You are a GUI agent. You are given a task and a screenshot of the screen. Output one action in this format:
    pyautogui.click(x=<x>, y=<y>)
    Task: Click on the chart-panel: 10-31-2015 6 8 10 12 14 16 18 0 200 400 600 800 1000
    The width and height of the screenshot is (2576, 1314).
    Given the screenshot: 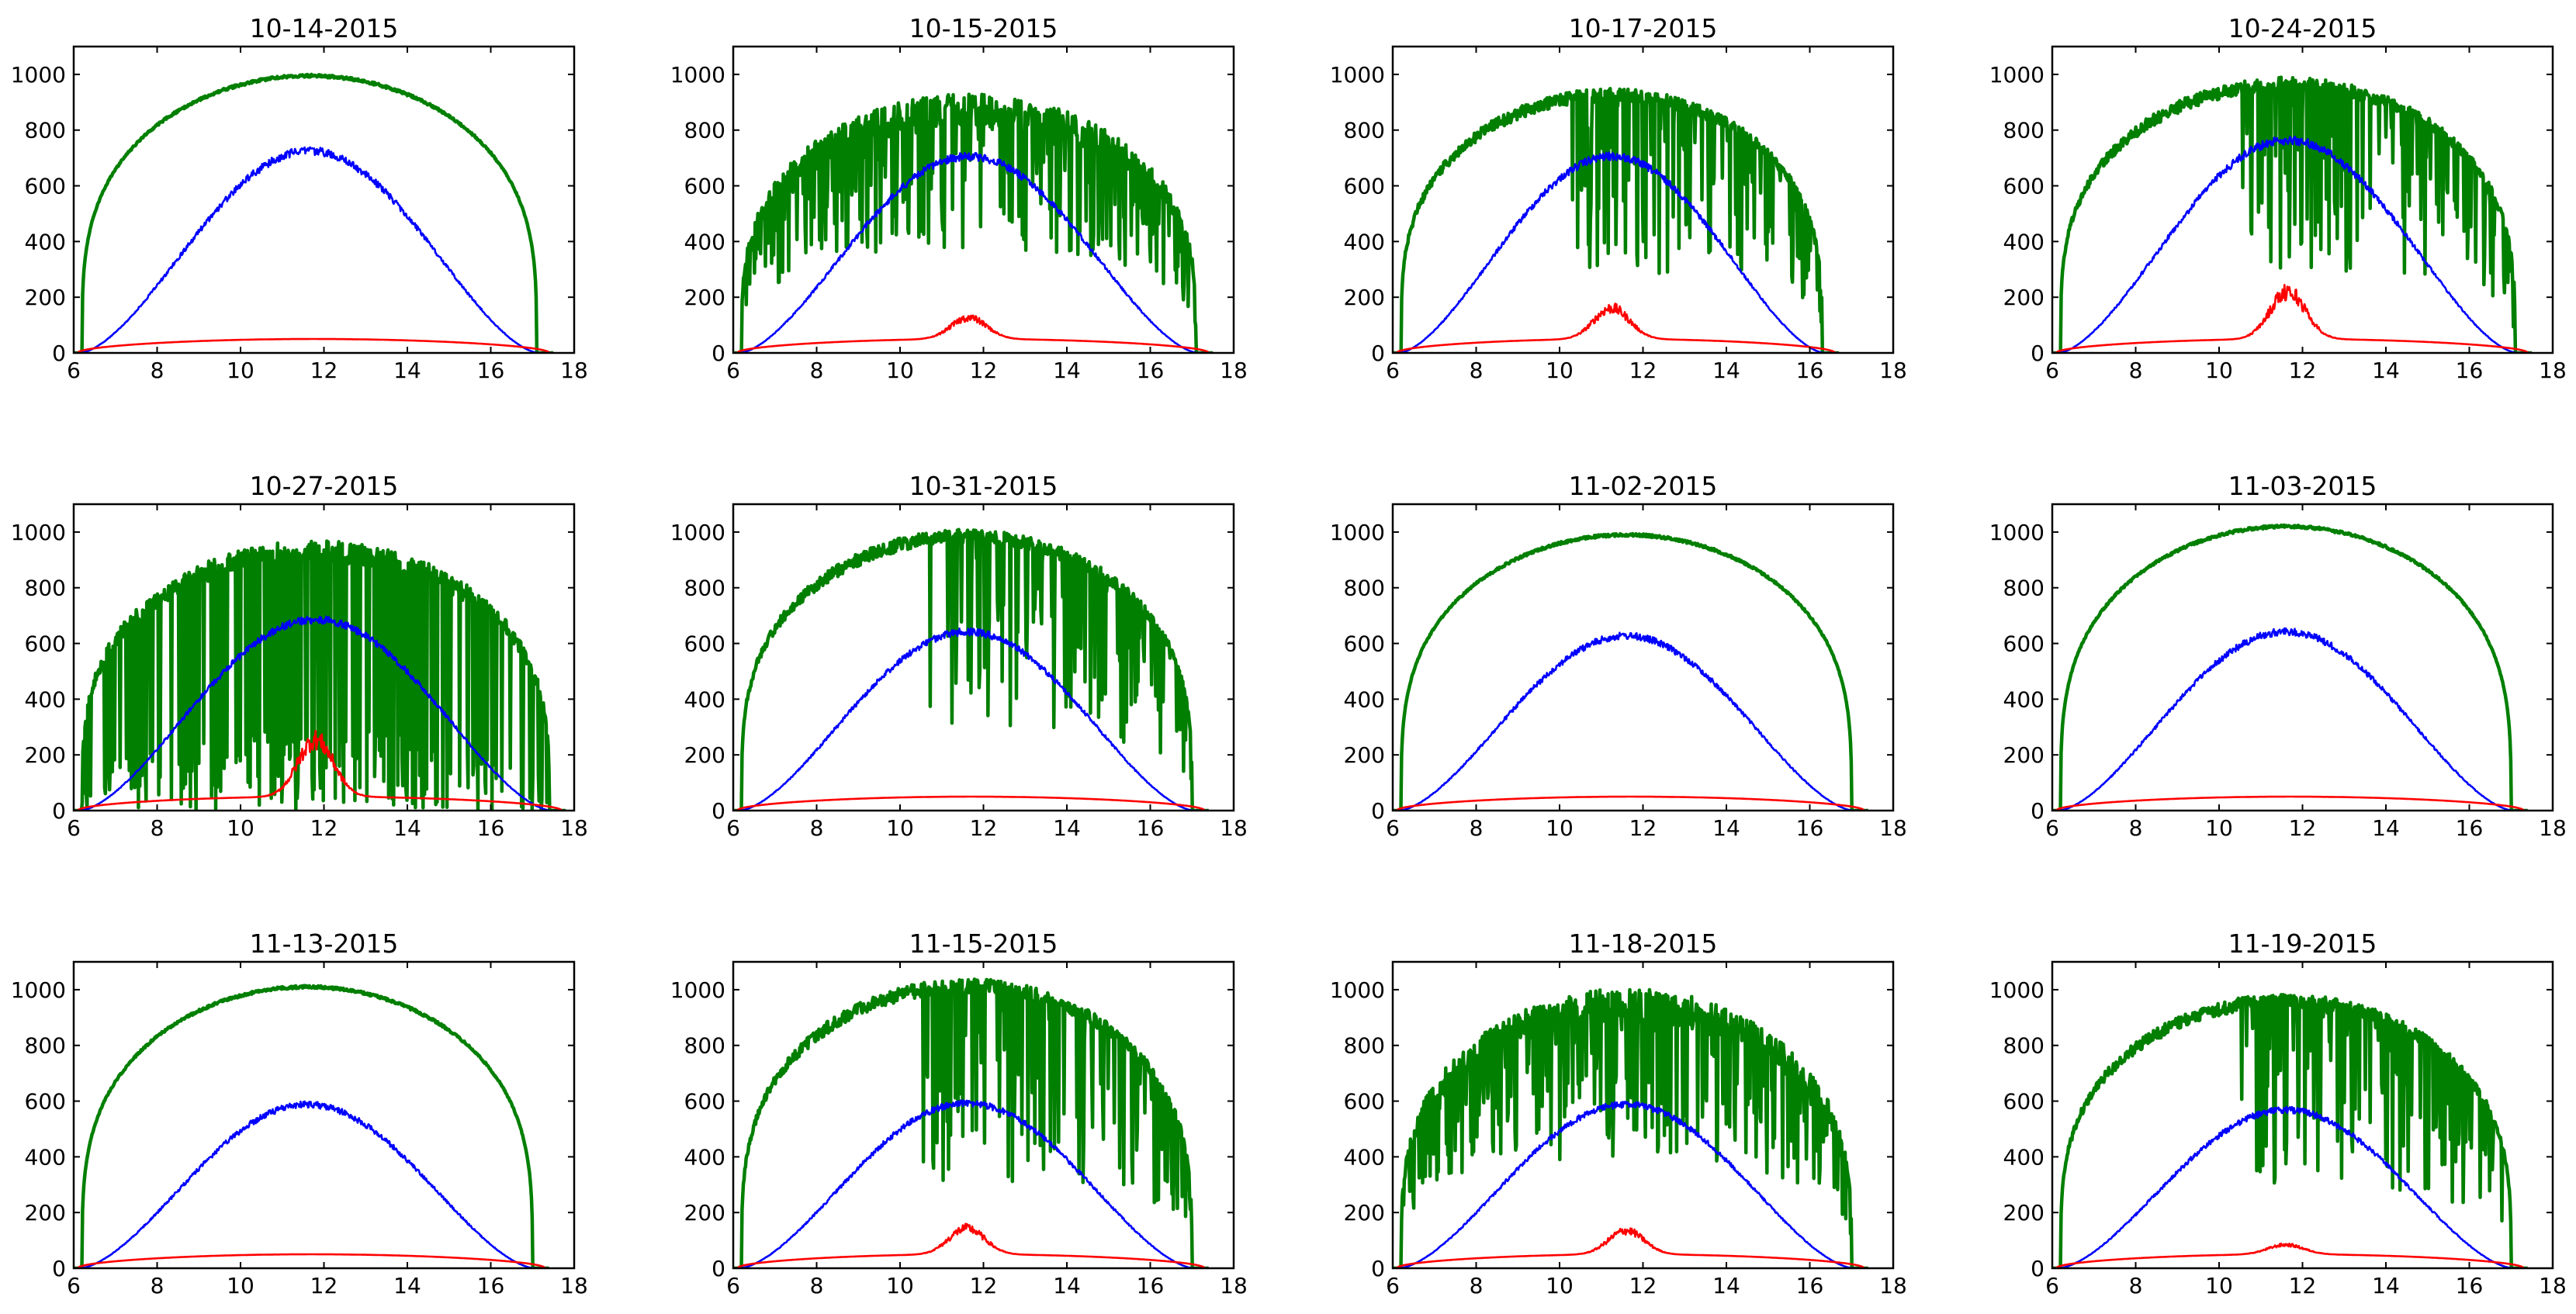 What is the action you would take?
    pyautogui.click(x=959, y=656)
    